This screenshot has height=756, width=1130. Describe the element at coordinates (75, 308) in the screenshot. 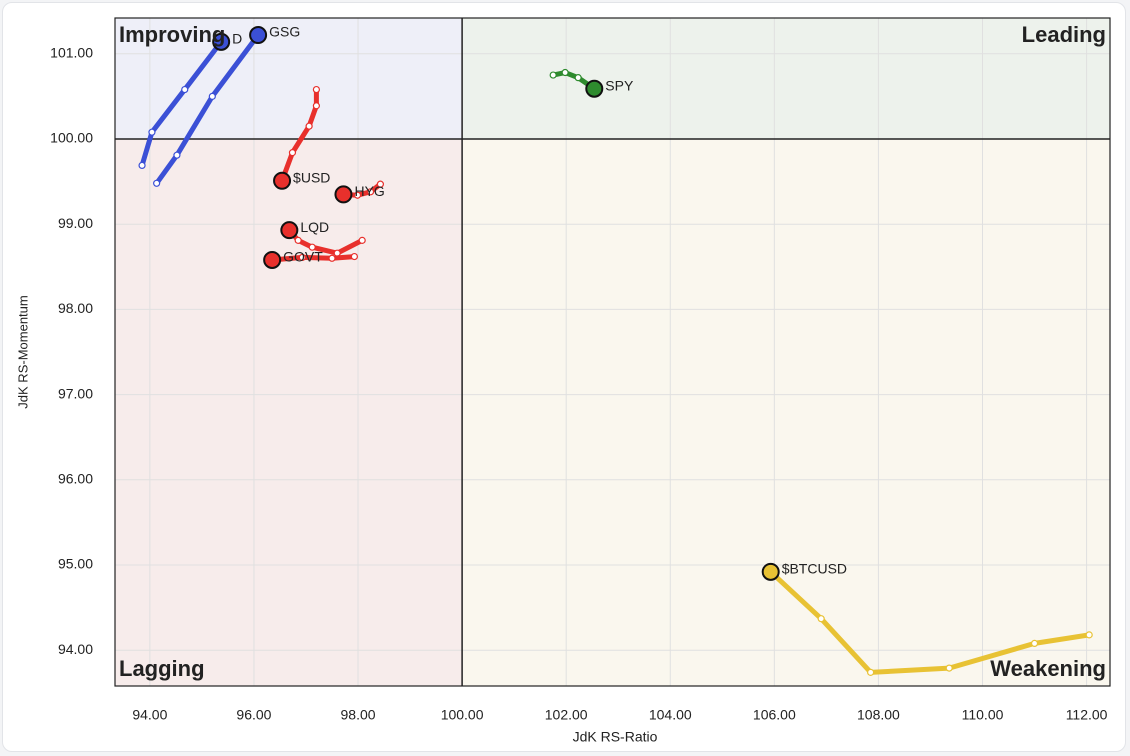

I see `y-tick-label: 98.00` at that location.